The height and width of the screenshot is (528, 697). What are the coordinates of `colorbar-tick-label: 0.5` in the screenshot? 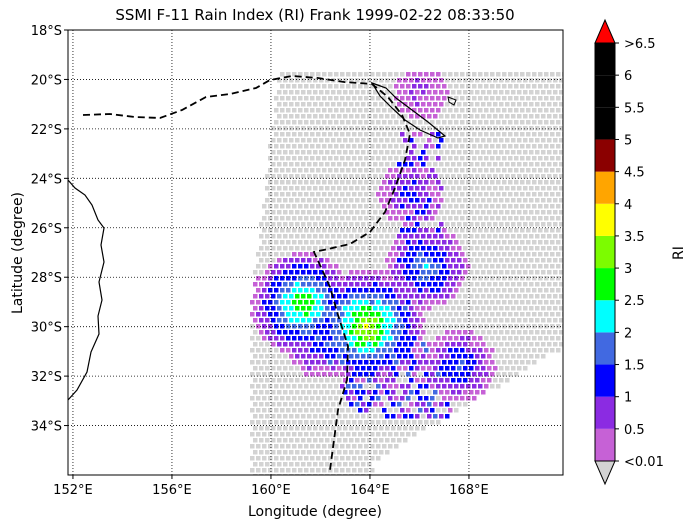 It's located at (634, 430).